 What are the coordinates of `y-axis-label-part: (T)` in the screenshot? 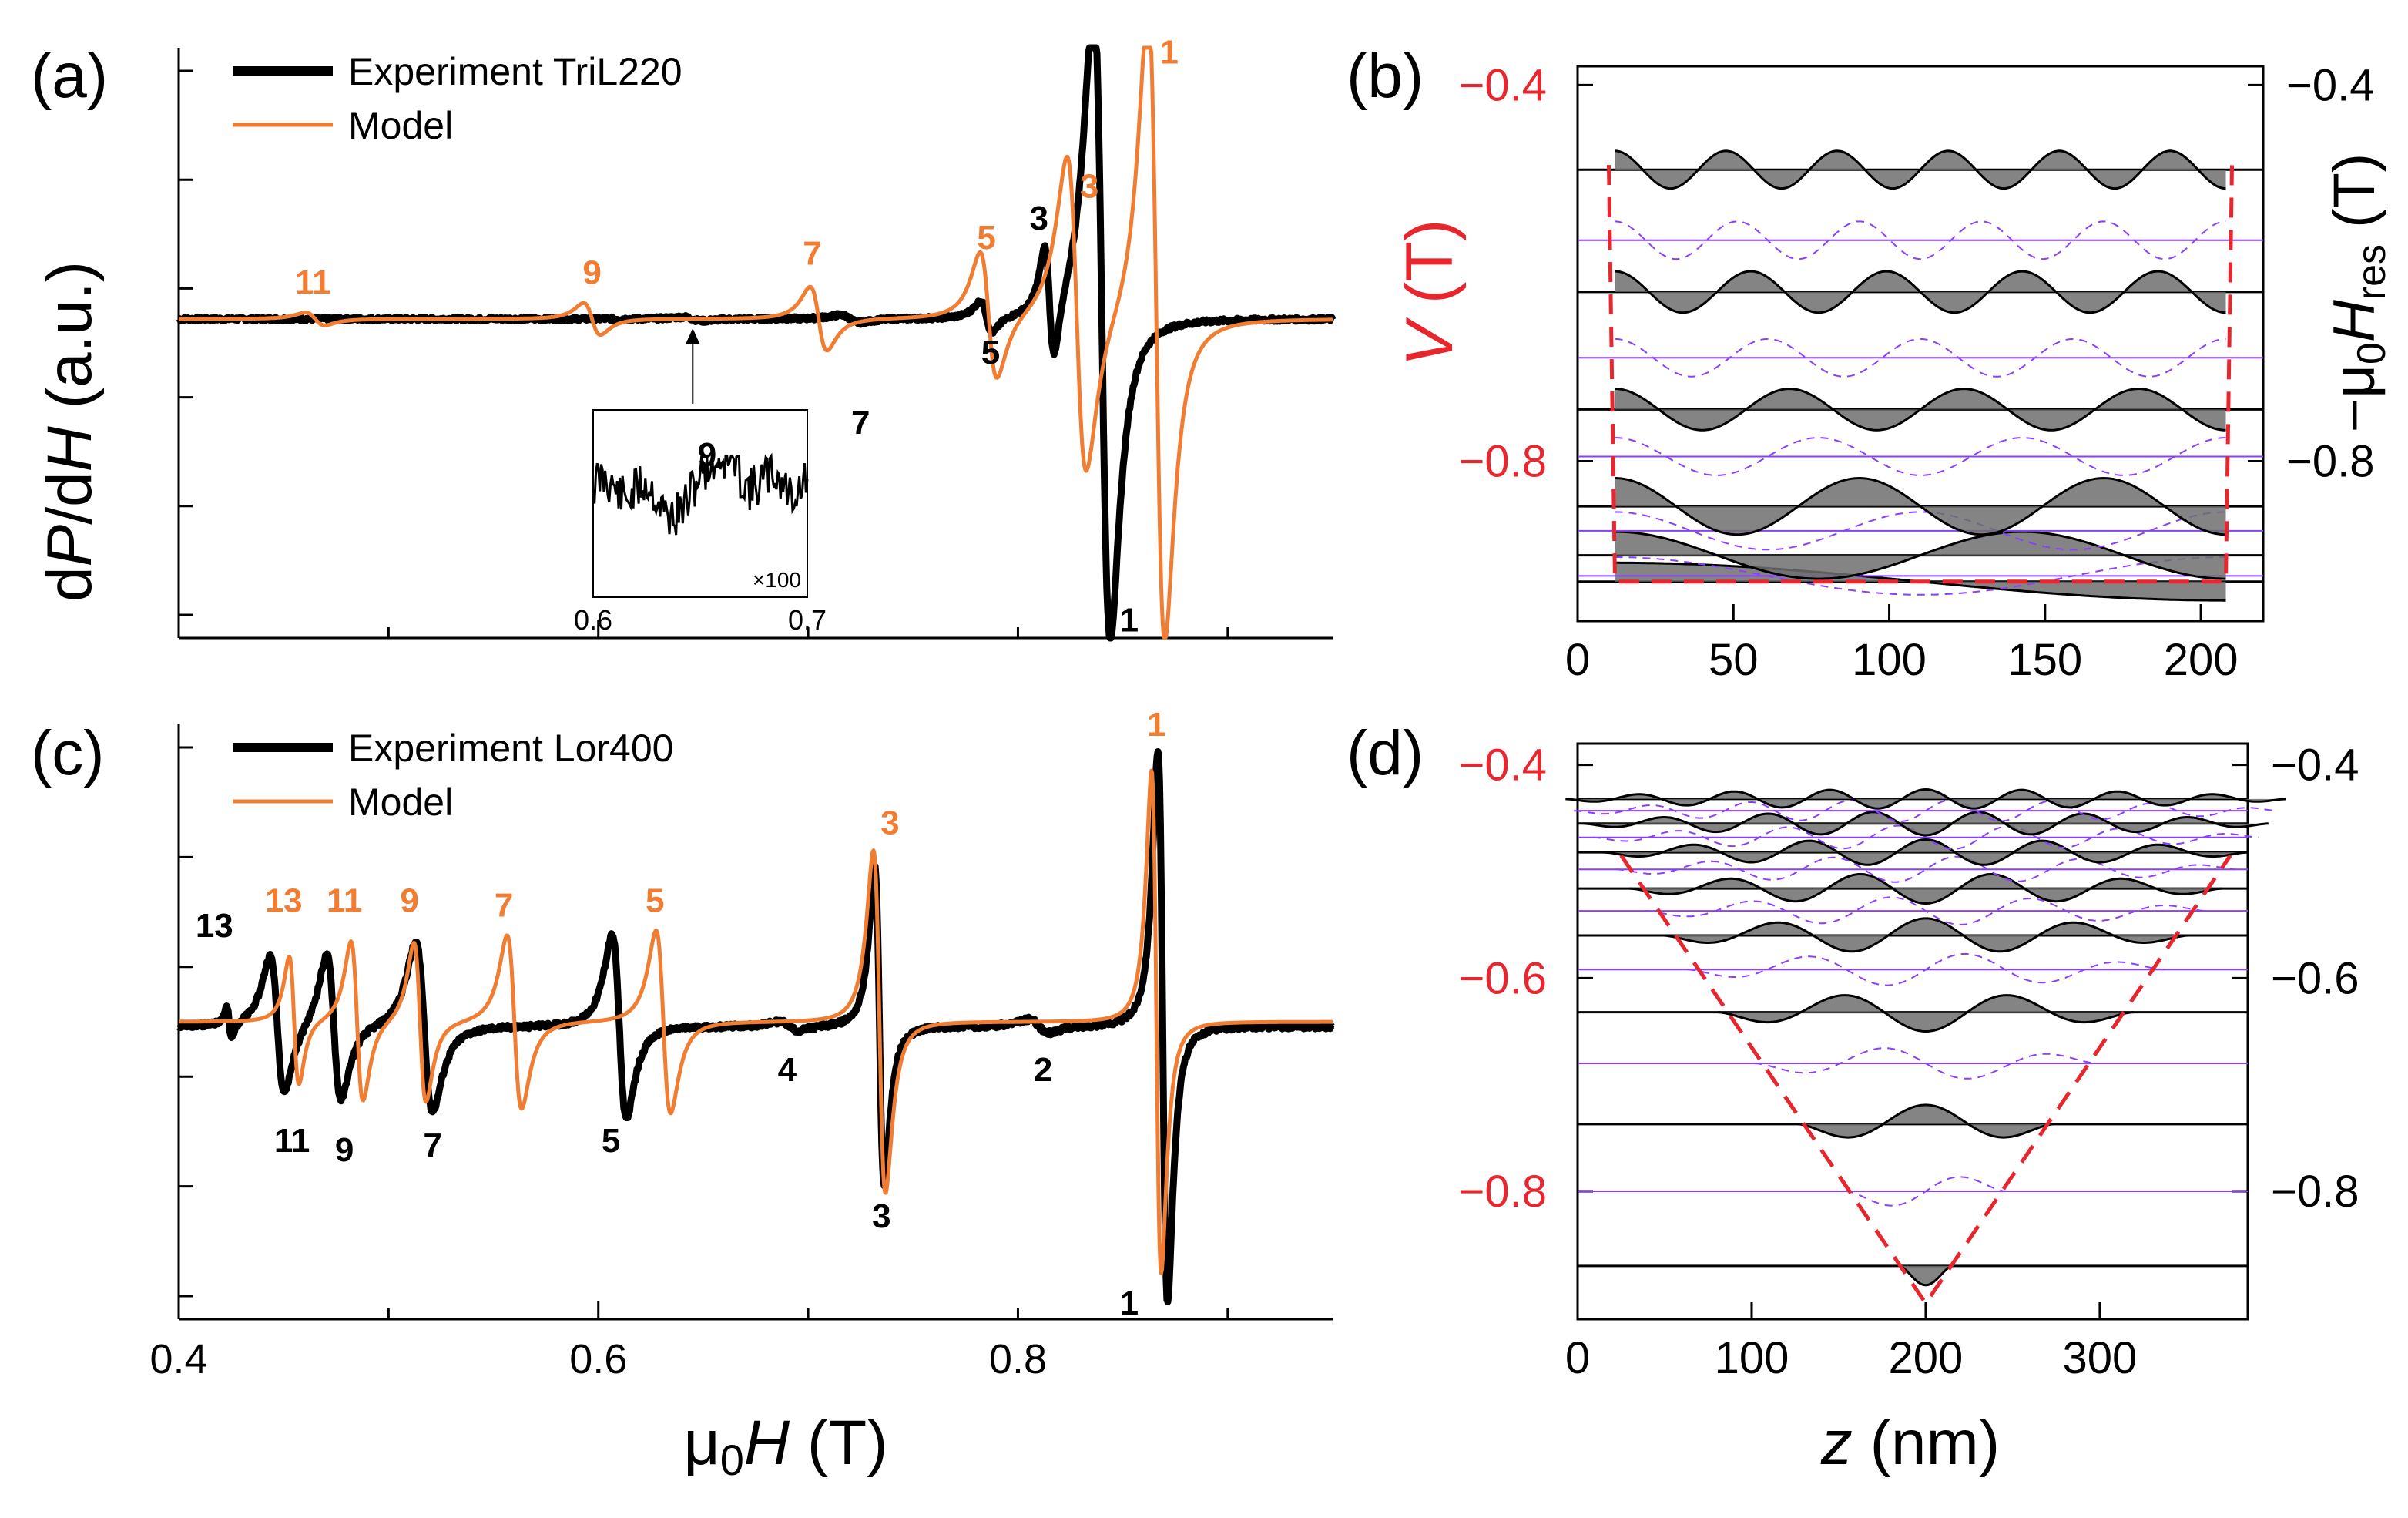 It's located at (1430, 270).